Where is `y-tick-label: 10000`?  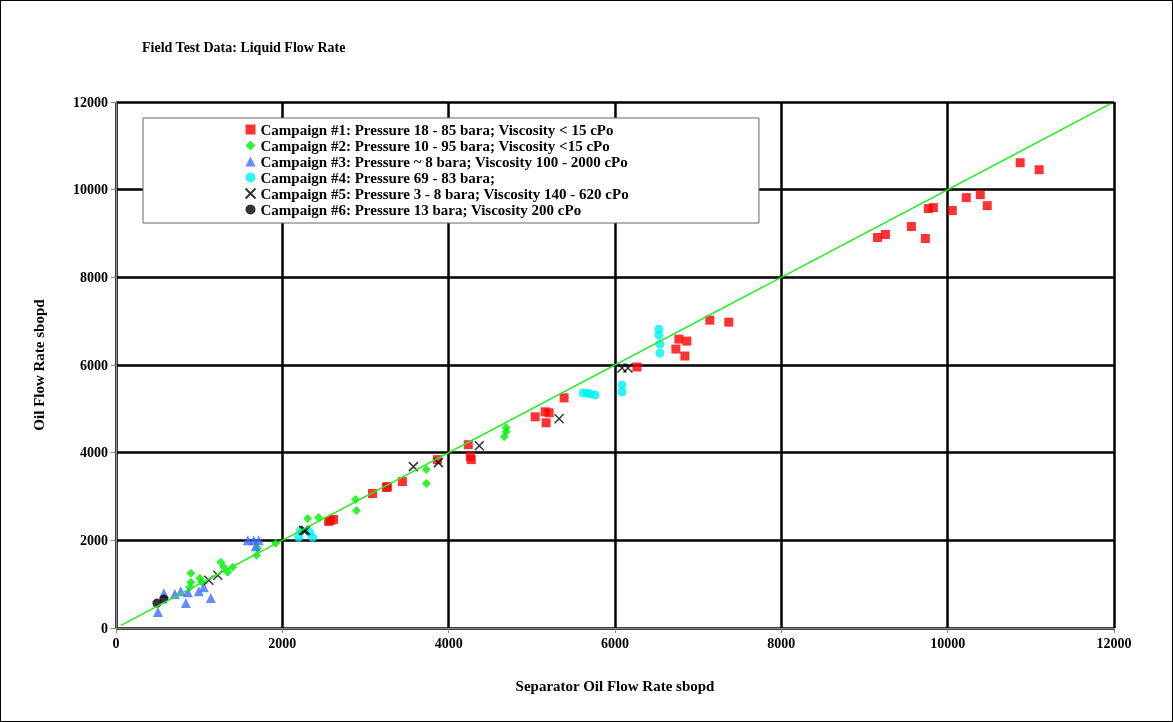
y-tick-label: 10000 is located at coordinates (90, 190).